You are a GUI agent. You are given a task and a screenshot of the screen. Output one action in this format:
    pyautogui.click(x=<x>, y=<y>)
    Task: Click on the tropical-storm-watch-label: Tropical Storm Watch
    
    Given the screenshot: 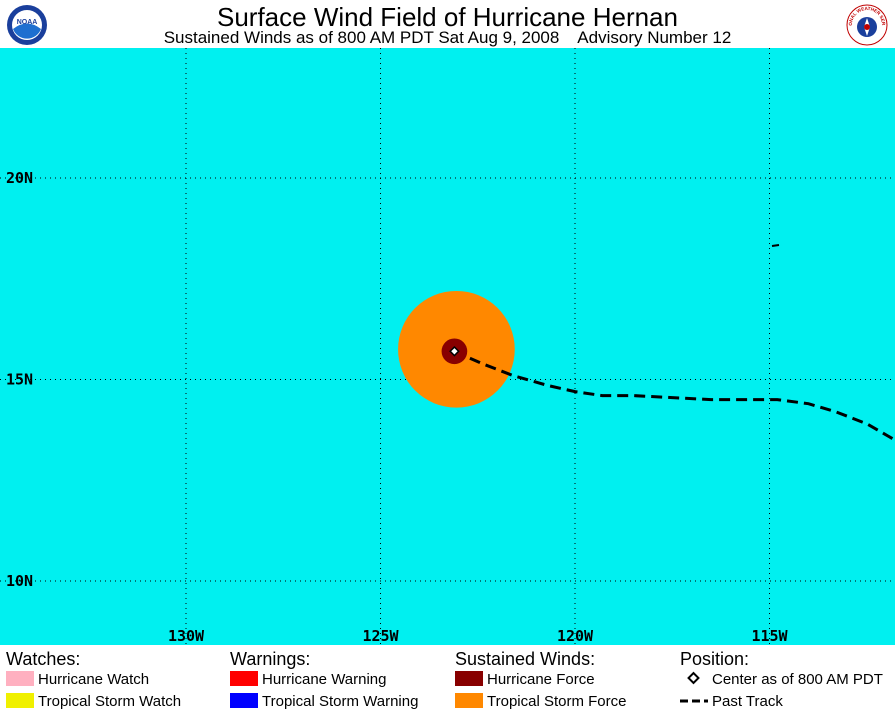 What is the action you would take?
    pyautogui.click(x=110, y=701)
    